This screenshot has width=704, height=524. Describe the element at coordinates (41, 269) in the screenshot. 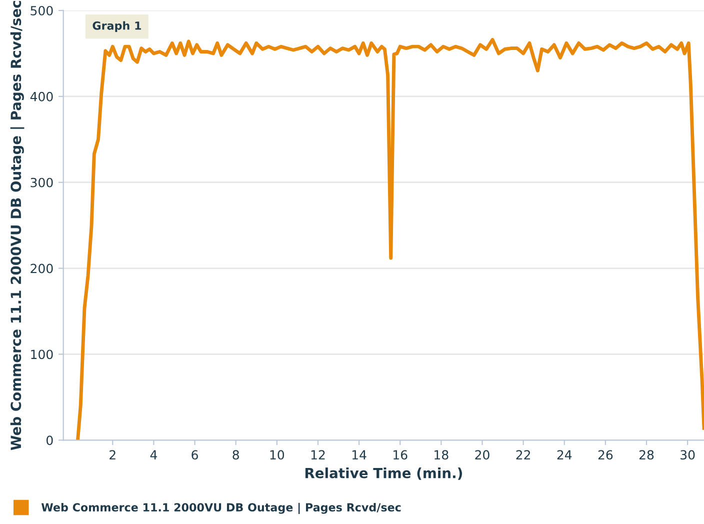

I see `y-tick-label: 200` at that location.